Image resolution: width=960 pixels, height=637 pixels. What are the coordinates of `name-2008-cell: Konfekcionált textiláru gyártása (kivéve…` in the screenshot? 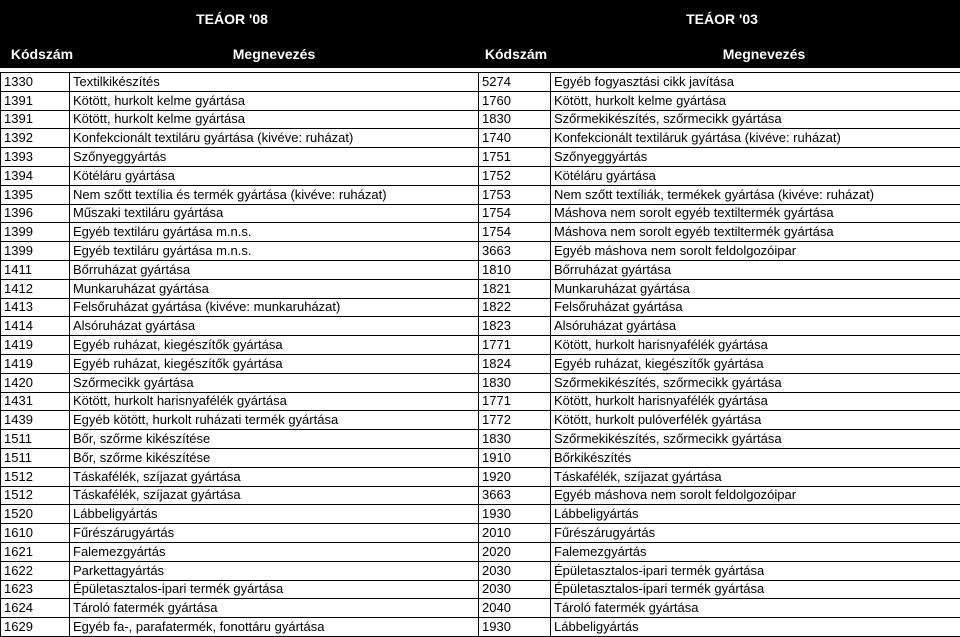 It's located at (274, 138).